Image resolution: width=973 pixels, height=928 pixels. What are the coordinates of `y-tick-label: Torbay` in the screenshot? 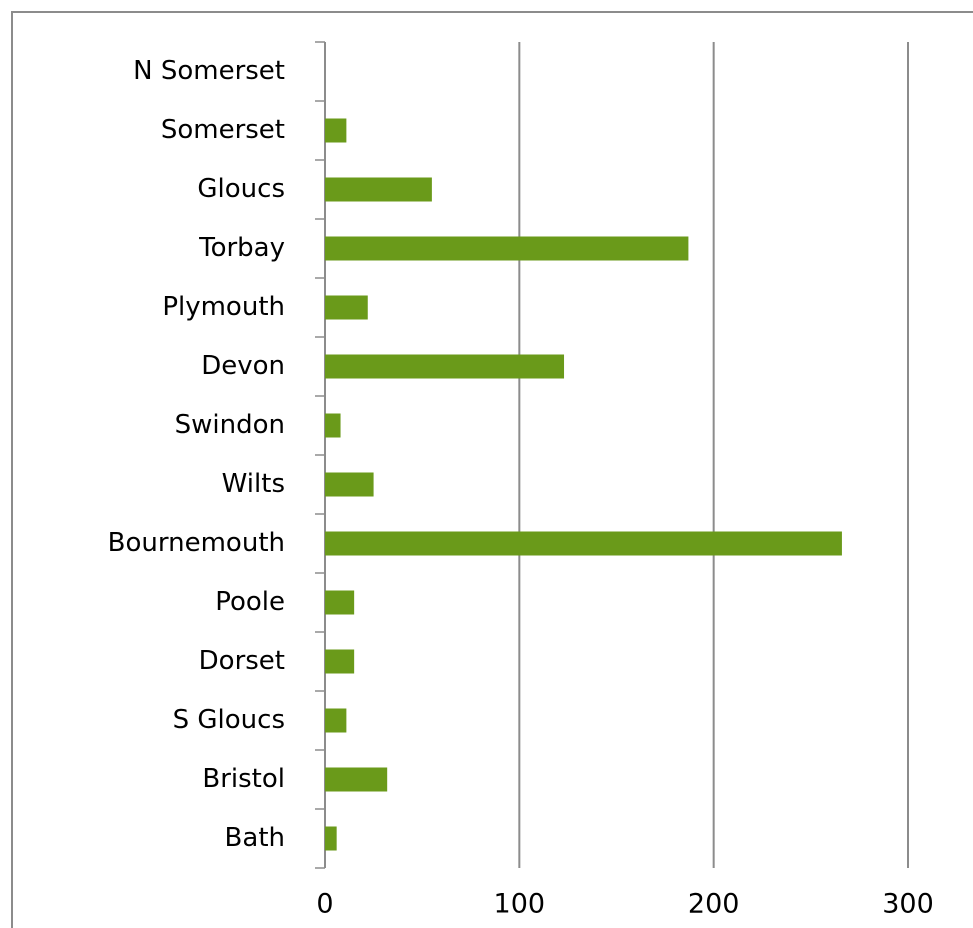 It's located at (241, 248).